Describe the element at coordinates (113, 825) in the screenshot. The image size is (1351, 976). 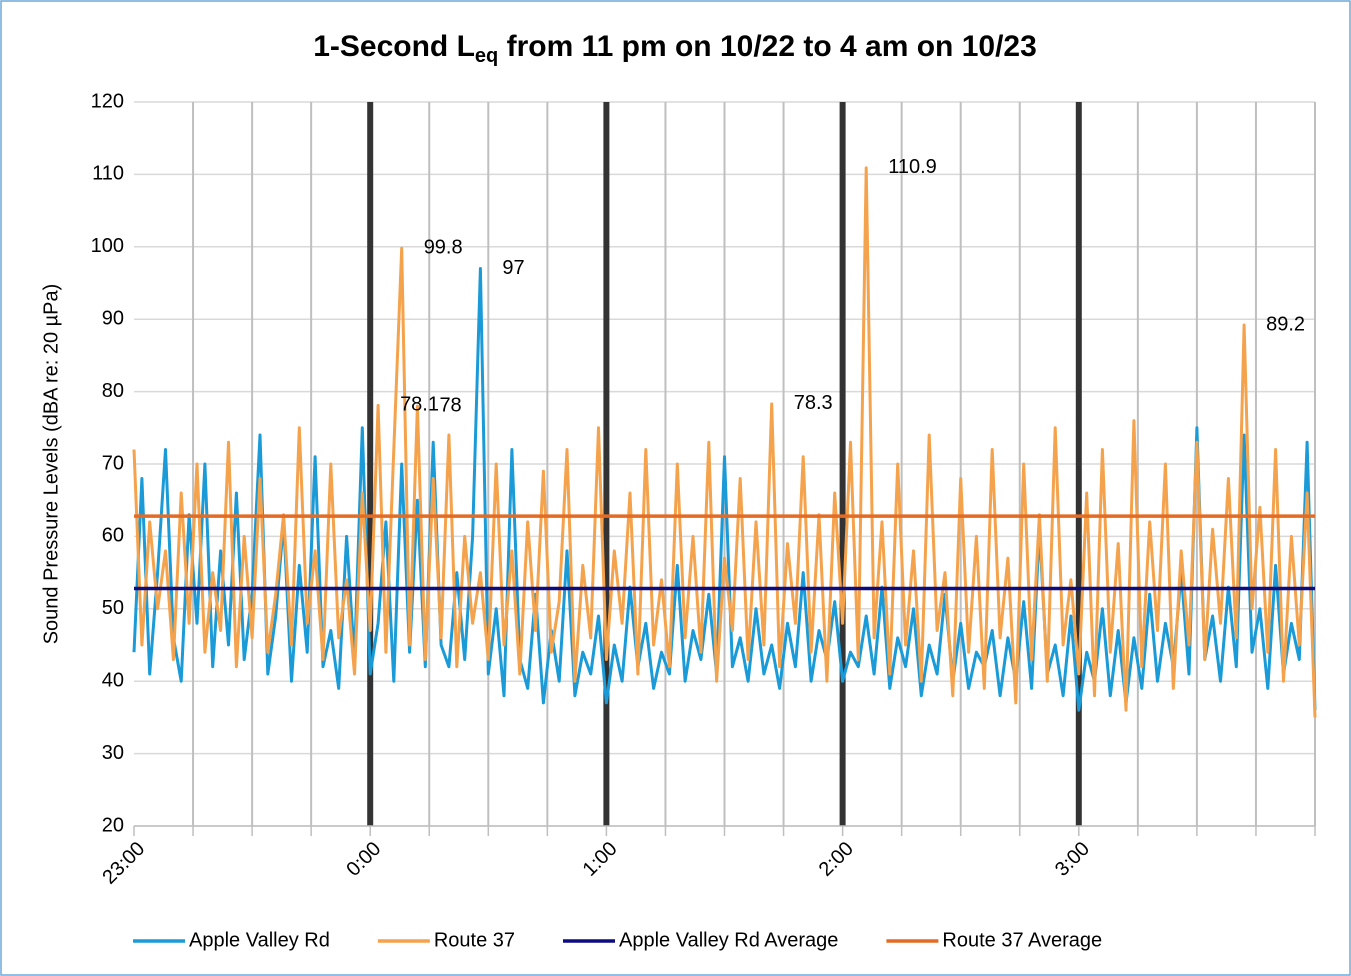
I see `y-tick-label: 20` at that location.